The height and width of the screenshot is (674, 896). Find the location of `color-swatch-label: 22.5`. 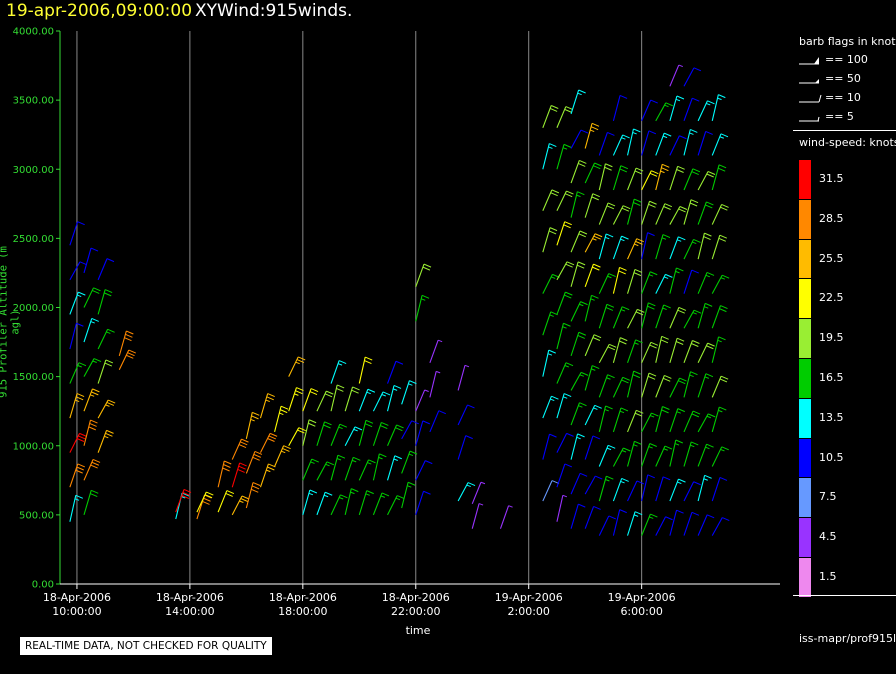

color-swatch-label: 22.5 is located at coordinates (831, 298).